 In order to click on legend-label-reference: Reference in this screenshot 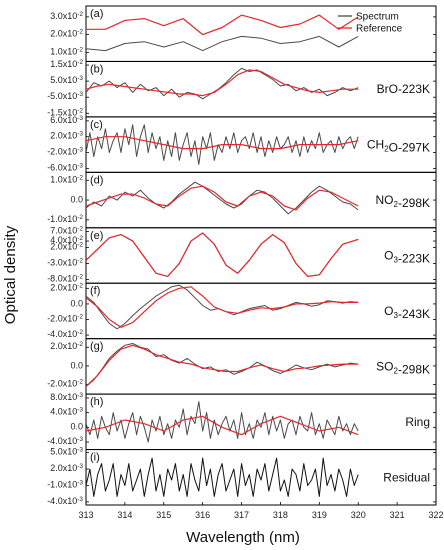, I will do `click(379, 29)`.